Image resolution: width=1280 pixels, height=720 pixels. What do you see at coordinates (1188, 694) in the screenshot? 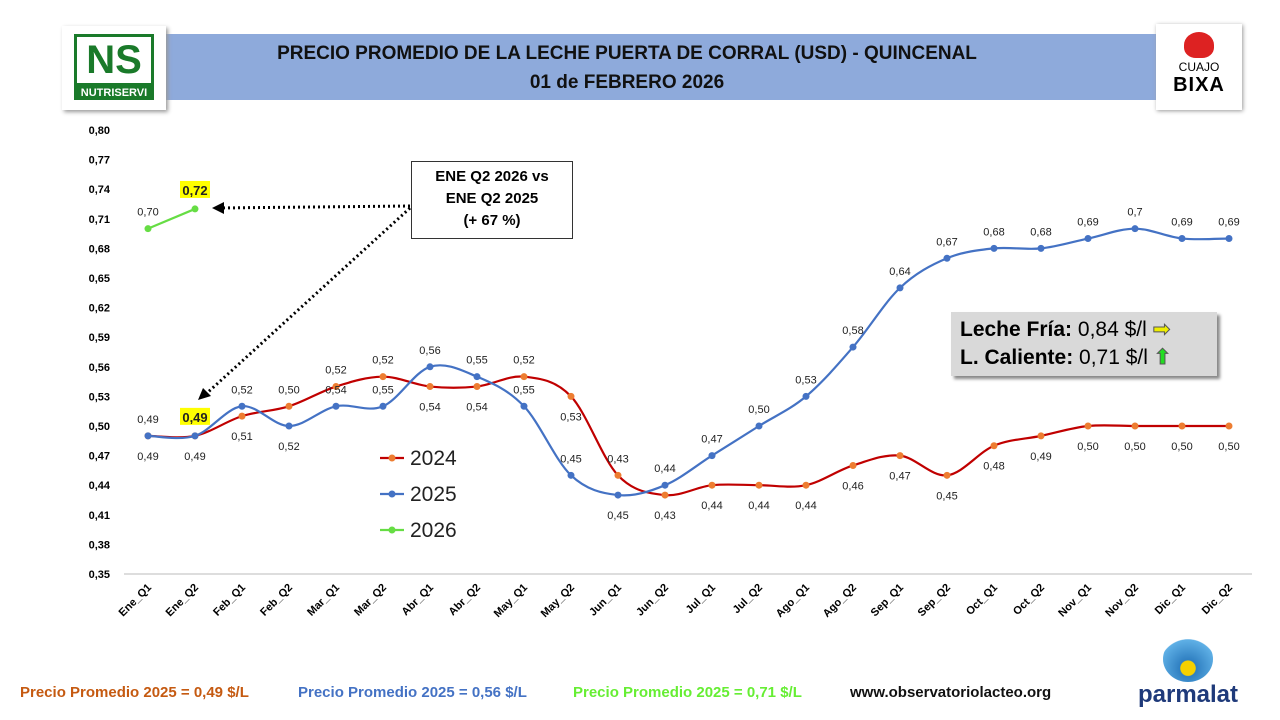
I see `parmalat-text: parmalat` at bounding box center [1188, 694].